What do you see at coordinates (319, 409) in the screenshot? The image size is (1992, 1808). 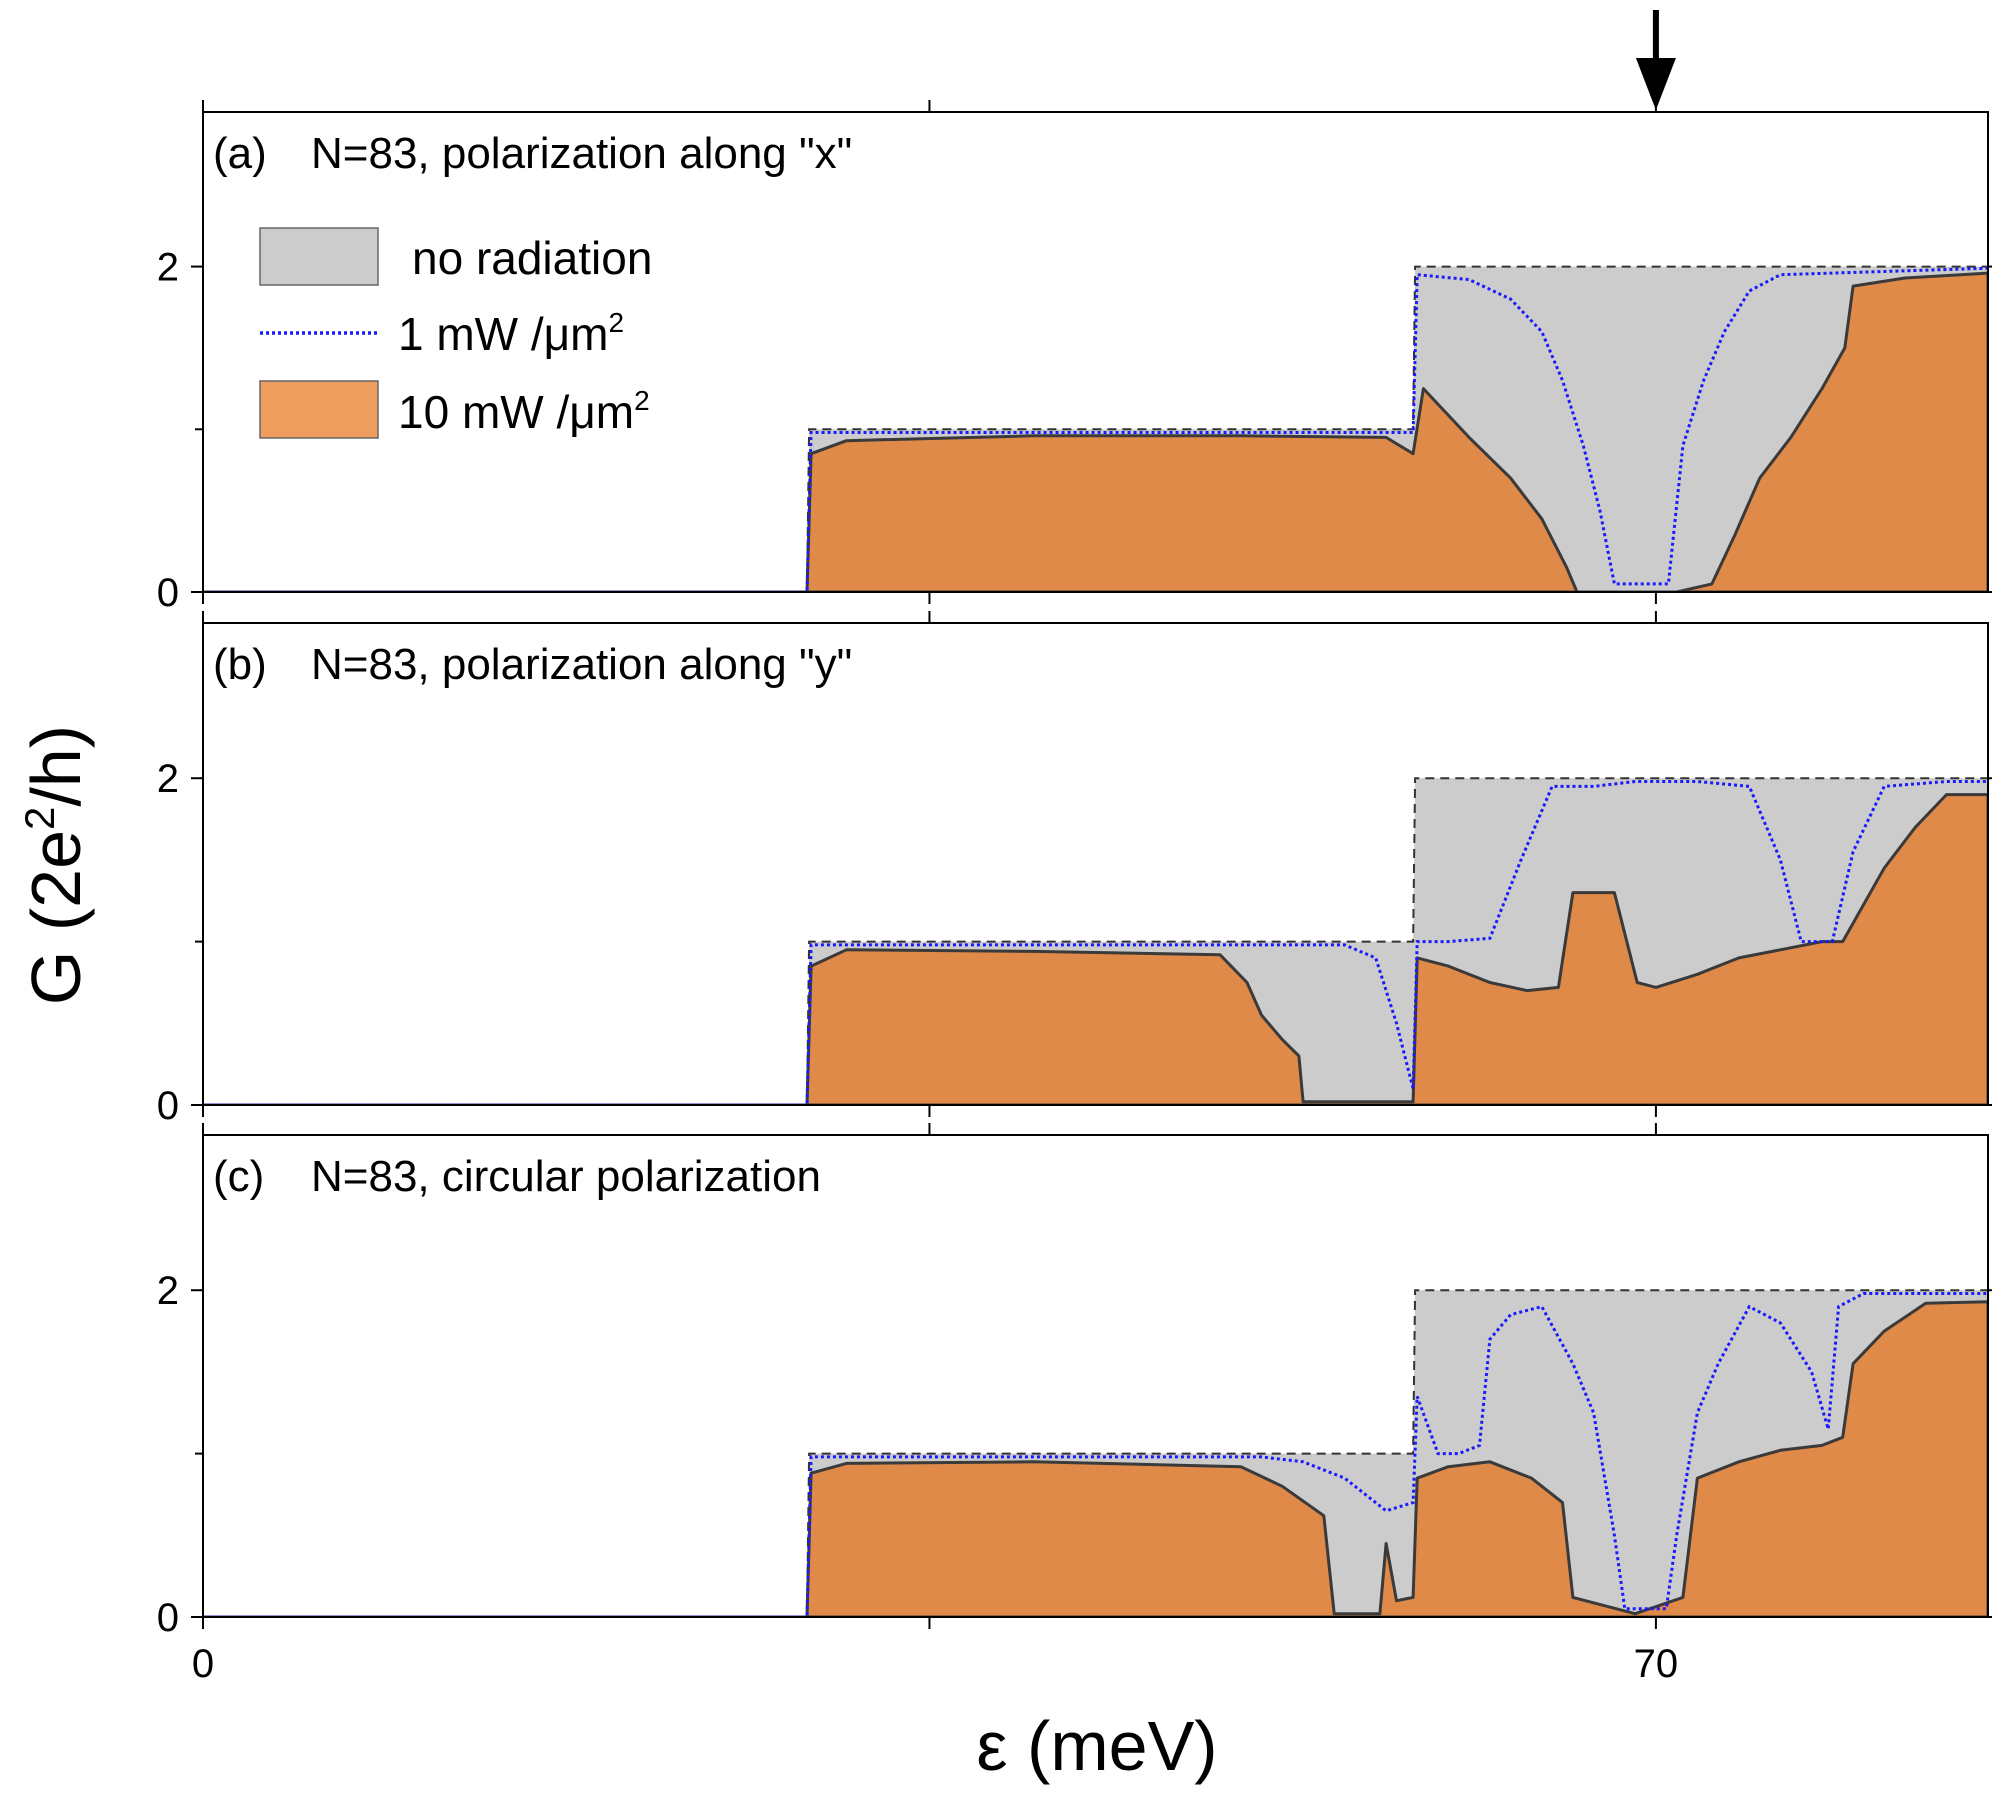 I see `legend-swatch-10mw` at bounding box center [319, 409].